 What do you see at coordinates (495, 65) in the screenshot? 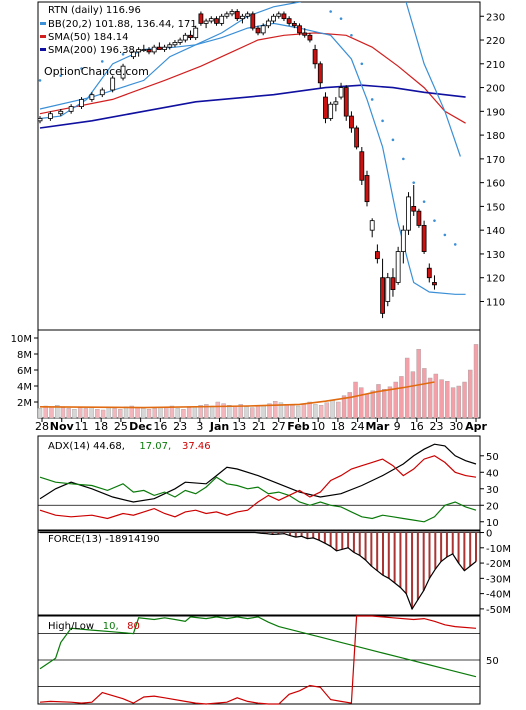
I see `price-tick-label: 210` at bounding box center [495, 65].